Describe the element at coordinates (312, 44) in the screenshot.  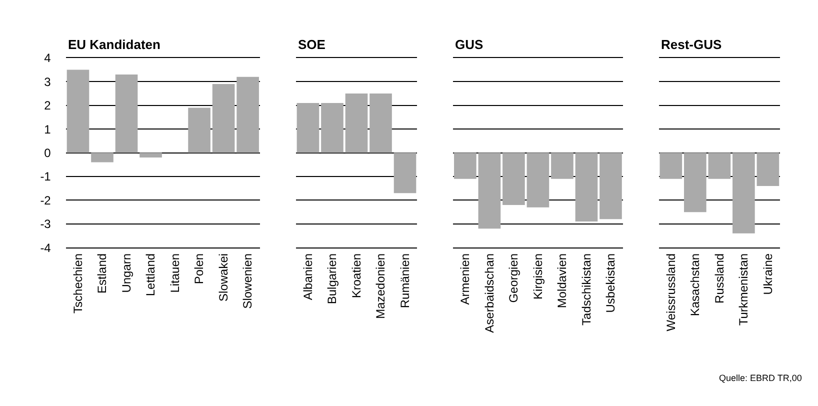
I see `chart-title: SOE` at that location.